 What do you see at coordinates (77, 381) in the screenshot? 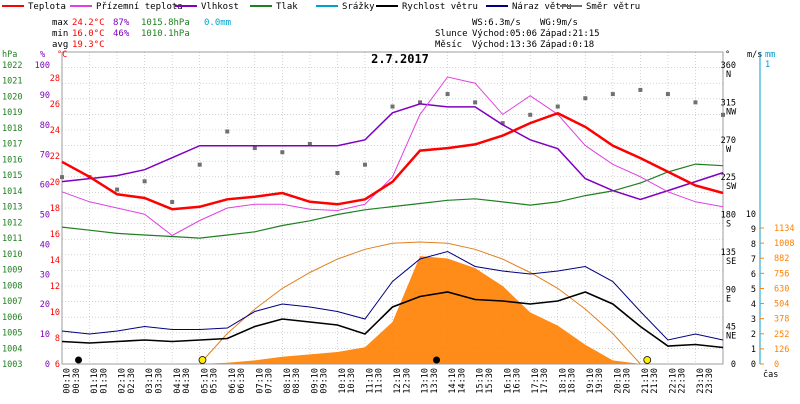
I see `x-tick-label: 00:30` at bounding box center [77, 381].